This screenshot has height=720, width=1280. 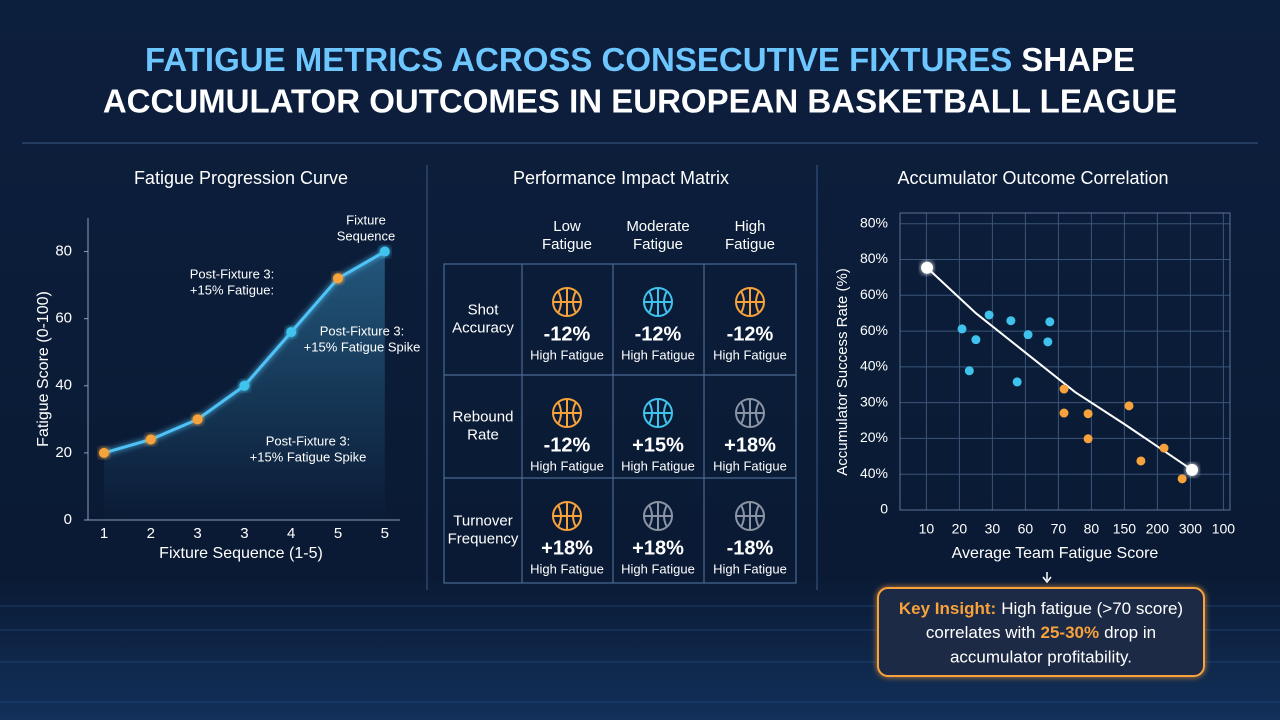 I want to click on insight-text: correlates with, so click(x=981, y=632).